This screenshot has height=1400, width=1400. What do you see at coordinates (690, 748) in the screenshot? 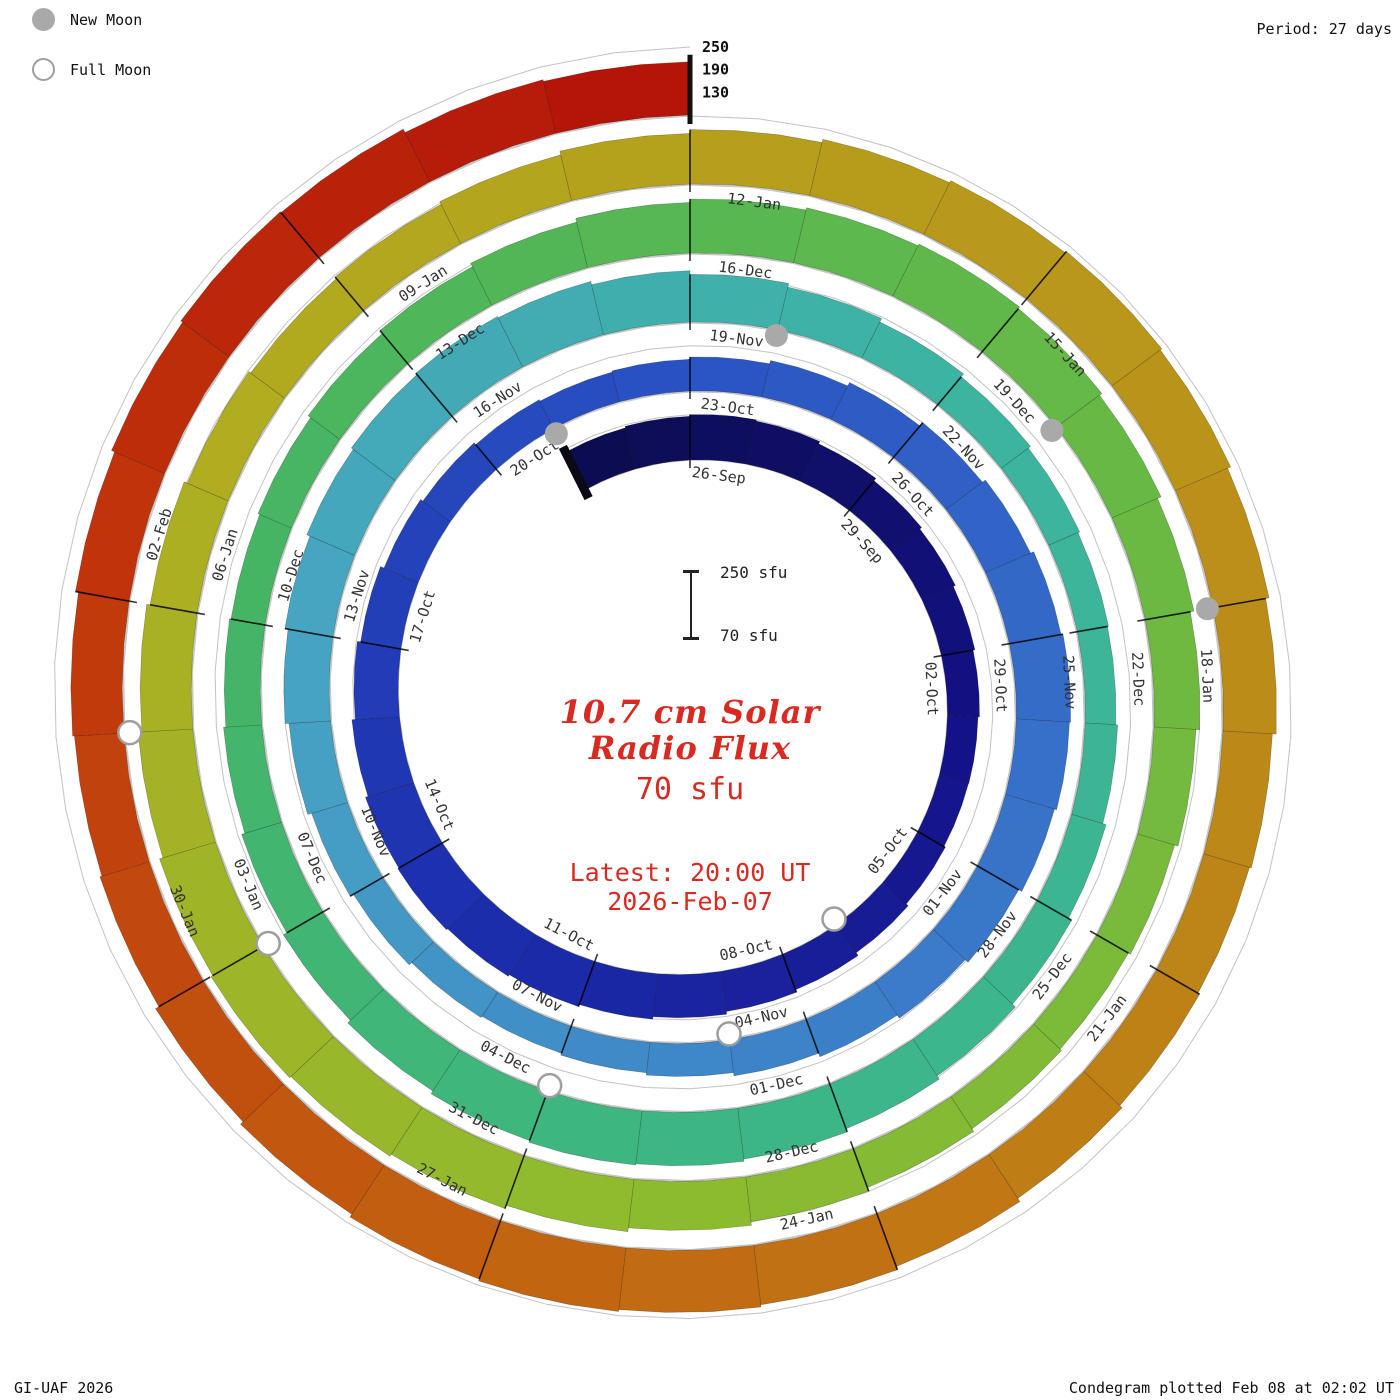
I see `chart-title-line2: Radio Flux` at bounding box center [690, 748].